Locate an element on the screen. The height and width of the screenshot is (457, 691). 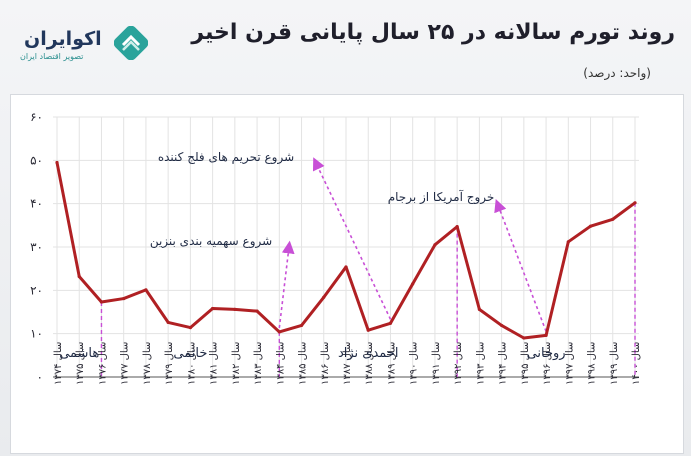
y-tick-label: ۲۰ is located at coordinates (36, 290).